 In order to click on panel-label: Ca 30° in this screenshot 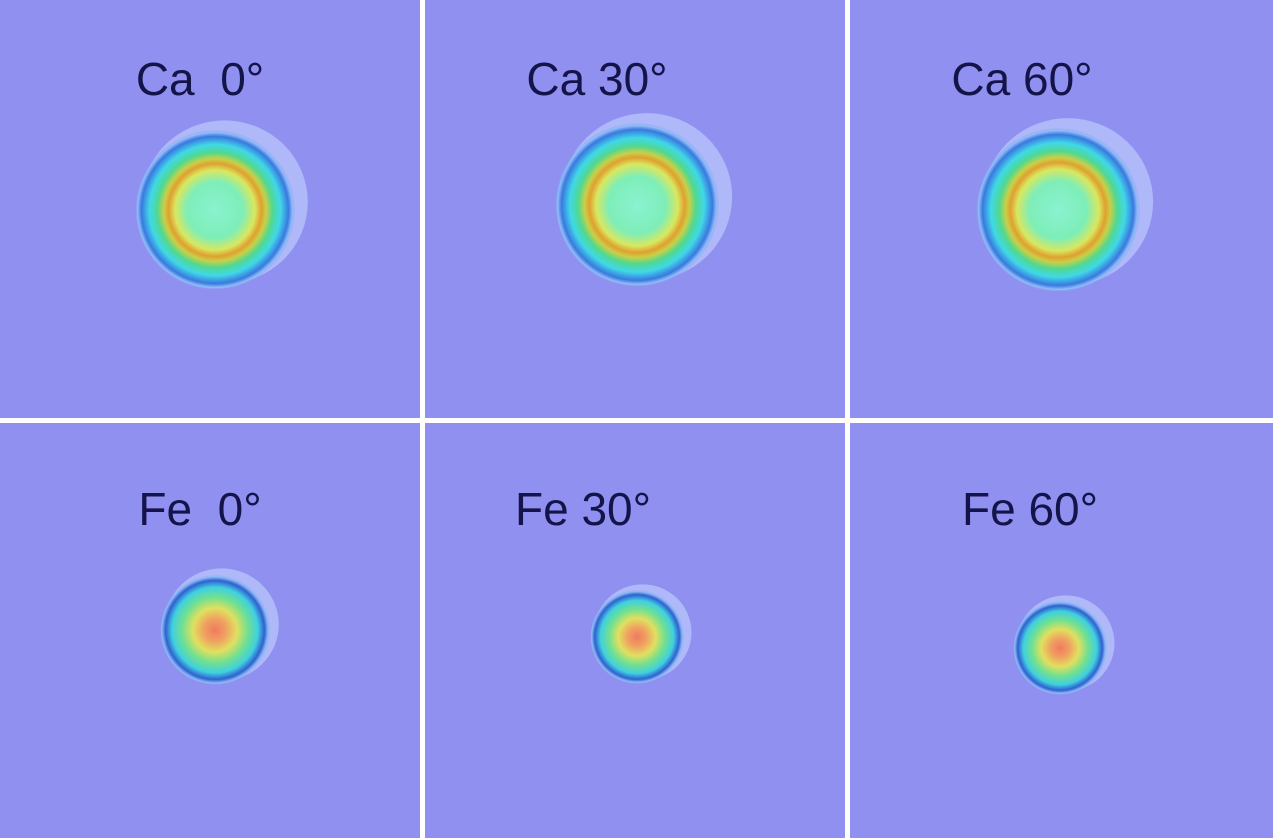, I will do `click(596, 79)`.